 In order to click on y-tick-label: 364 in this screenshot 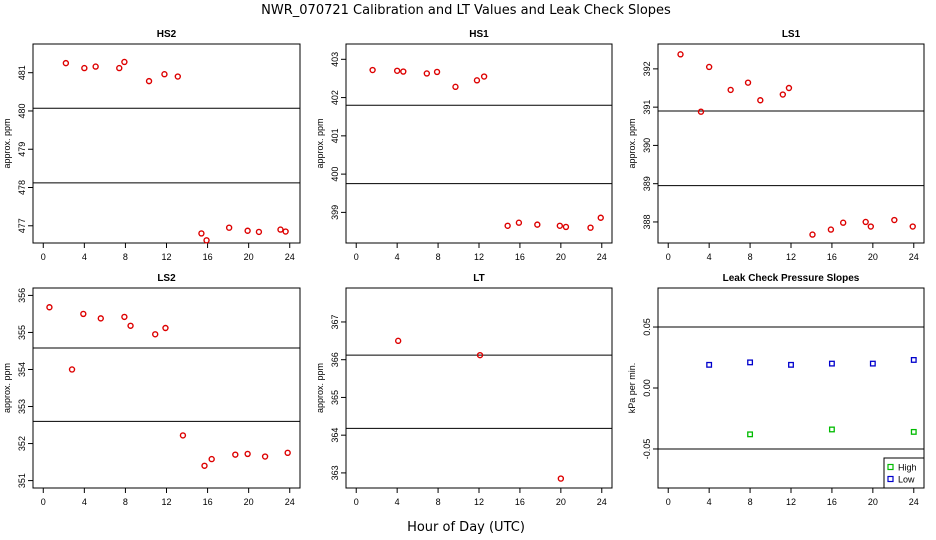, I will do `click(335, 435)`.